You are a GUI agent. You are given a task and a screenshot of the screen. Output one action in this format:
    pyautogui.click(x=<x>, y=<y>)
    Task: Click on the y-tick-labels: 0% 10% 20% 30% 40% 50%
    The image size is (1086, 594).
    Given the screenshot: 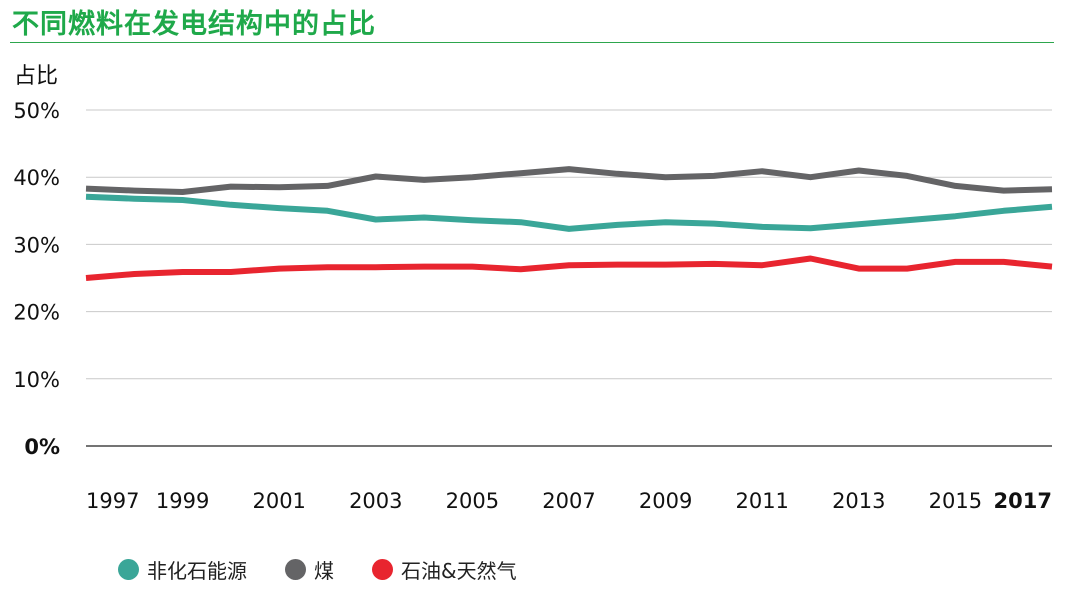 What is the action you would take?
    pyautogui.click(x=36, y=279)
    